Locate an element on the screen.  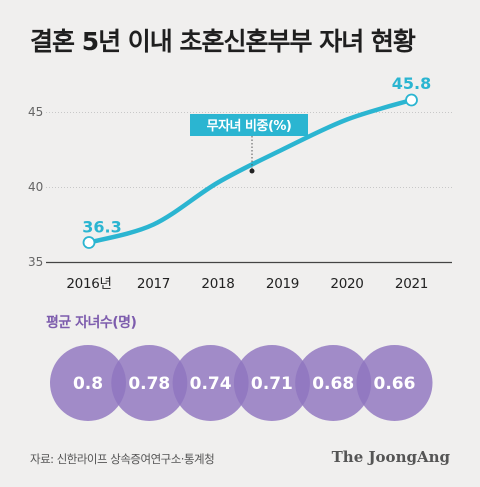
x-tick-label: 2018 is located at coordinates (217, 284).